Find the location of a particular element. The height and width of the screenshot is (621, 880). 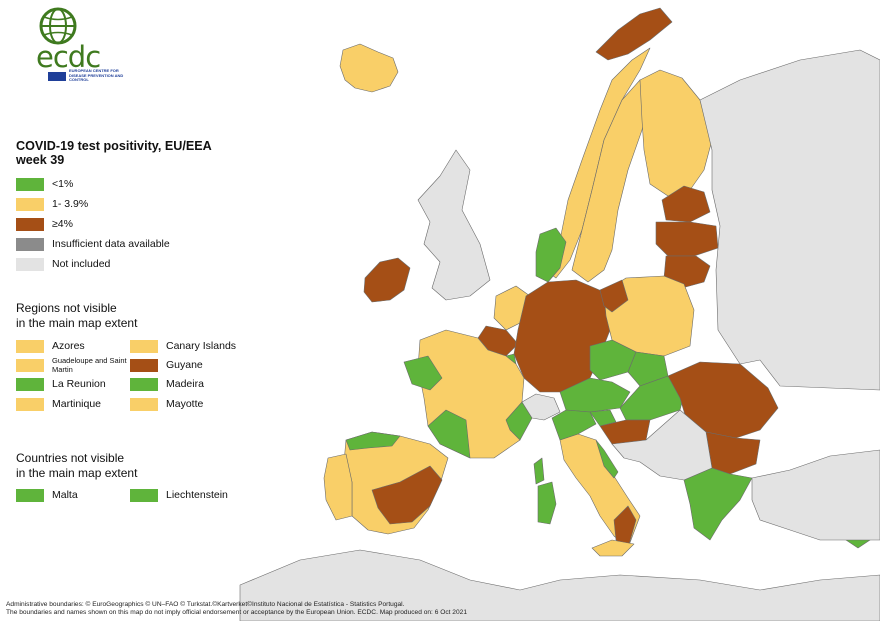

country-label: Malta is located at coordinates (65, 495).